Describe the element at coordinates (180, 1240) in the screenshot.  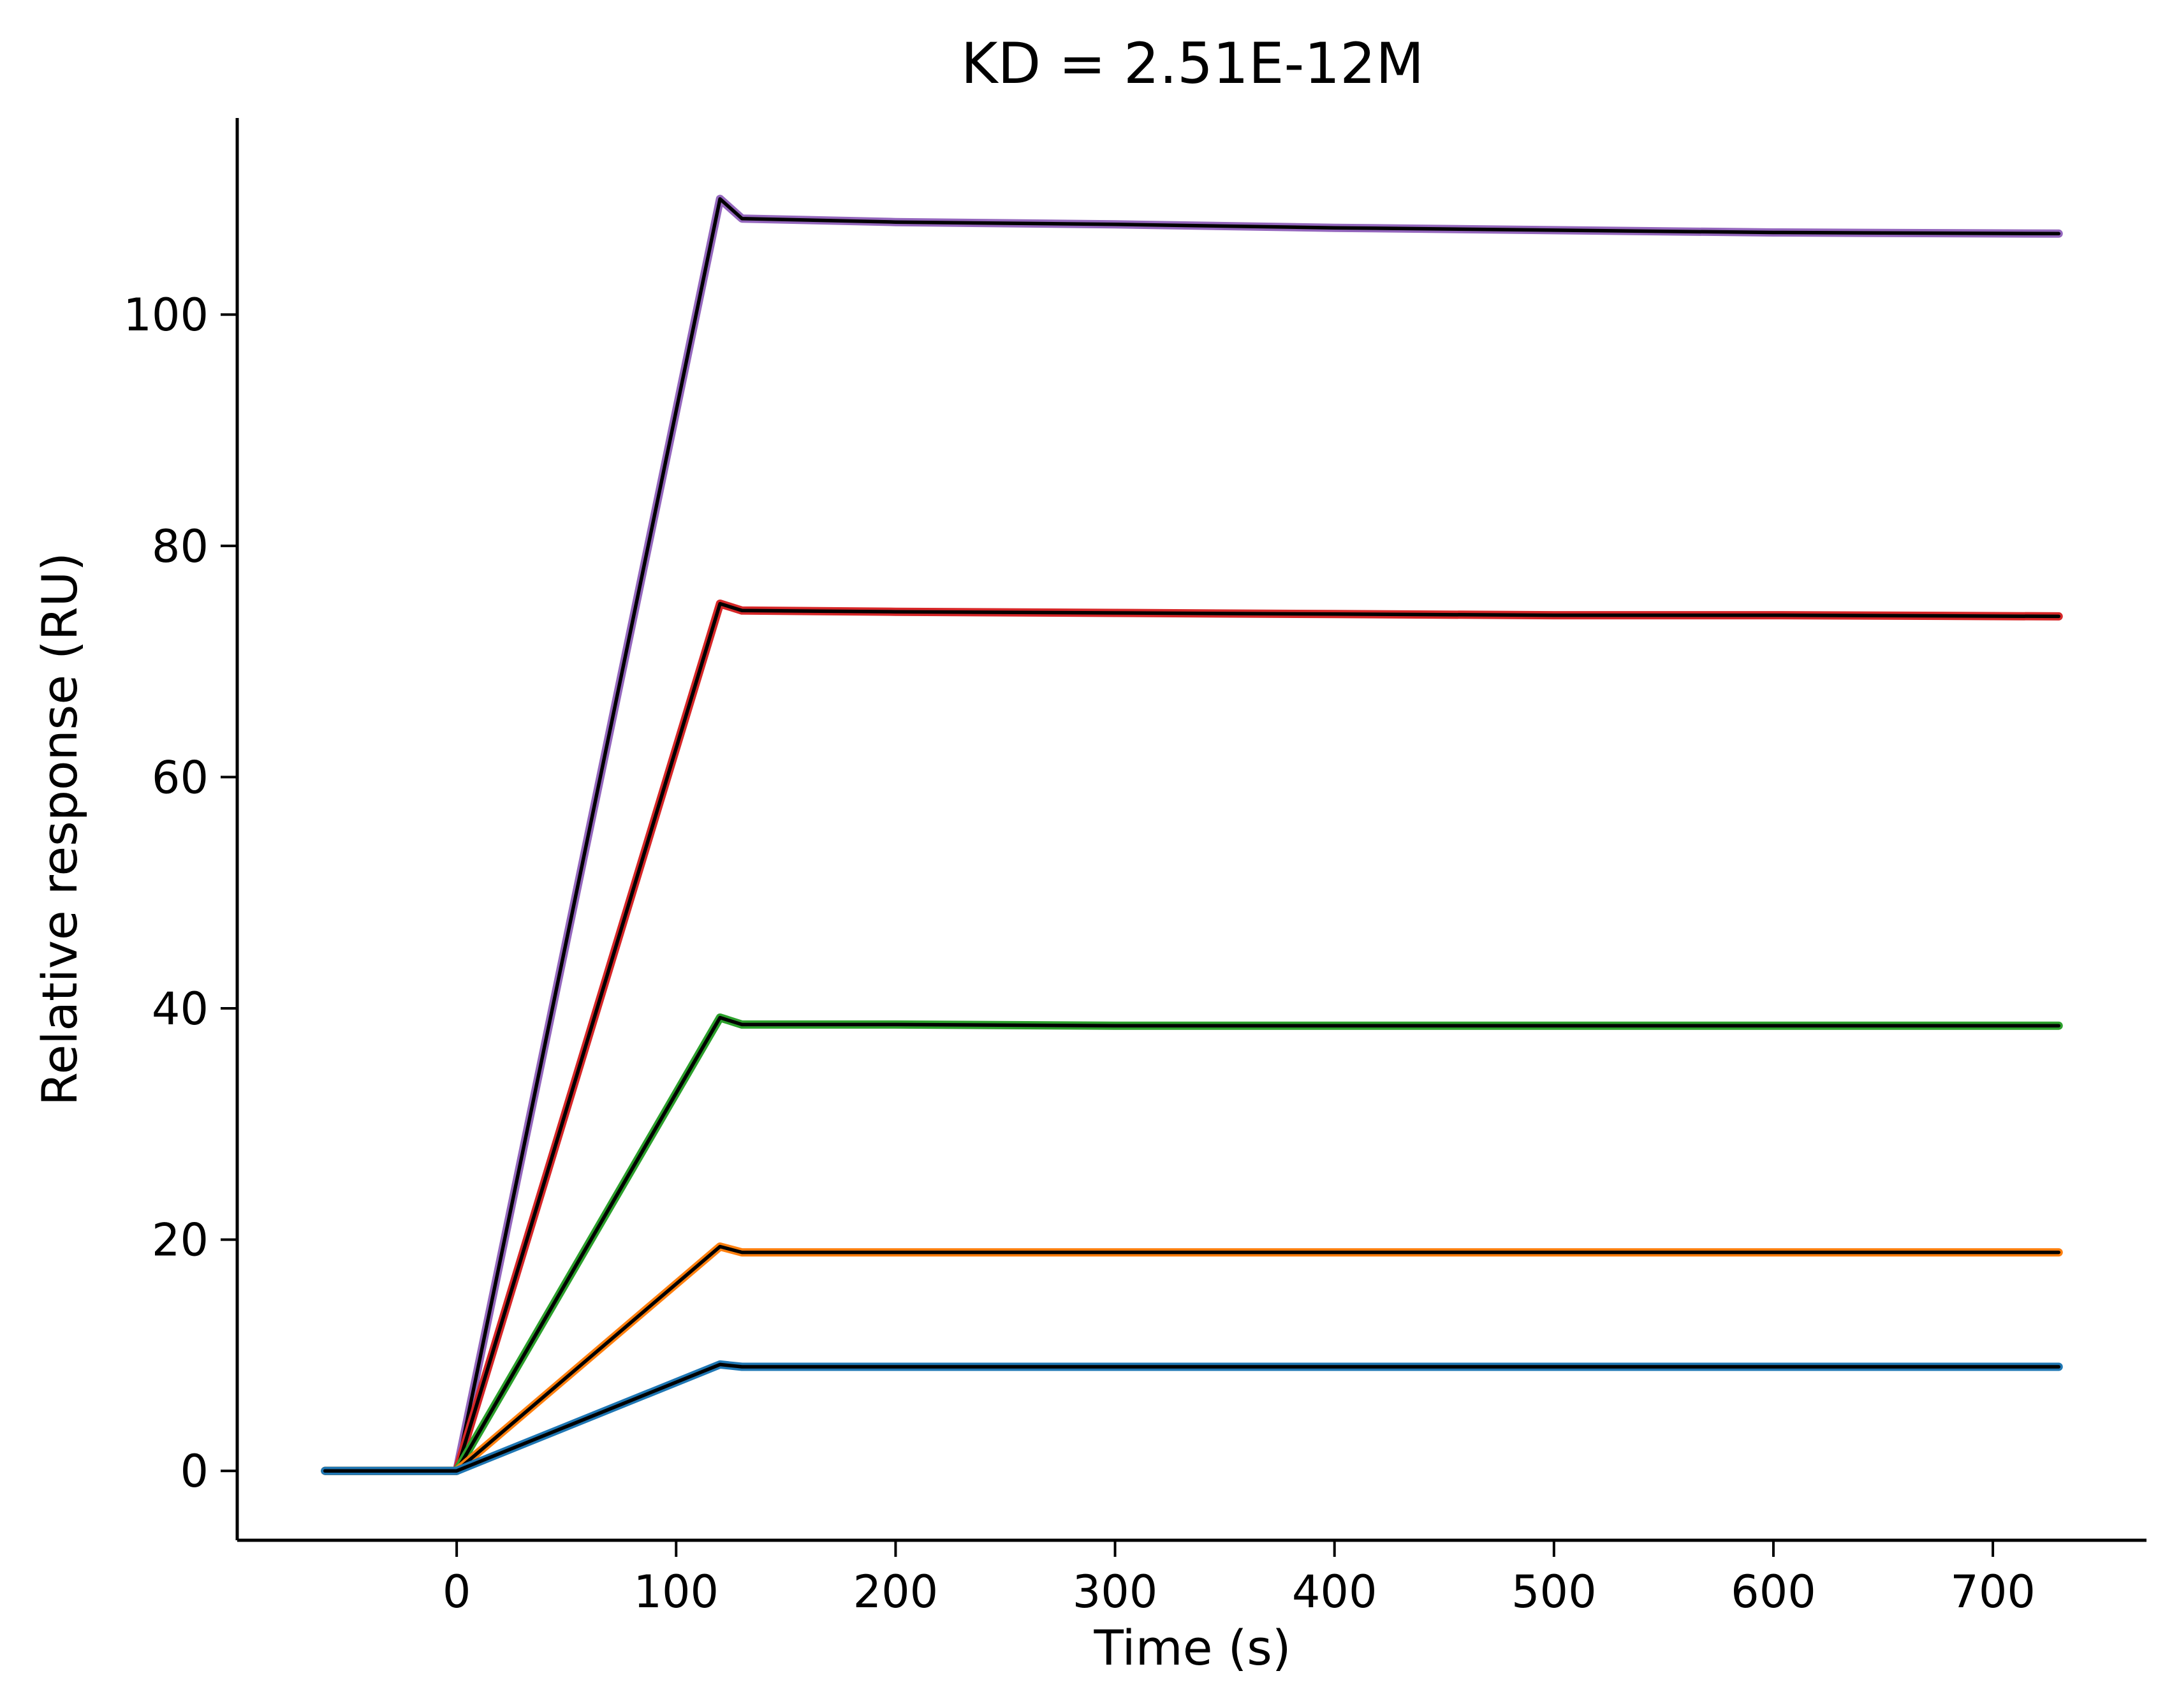
I see `y-tick-label: 20` at that location.